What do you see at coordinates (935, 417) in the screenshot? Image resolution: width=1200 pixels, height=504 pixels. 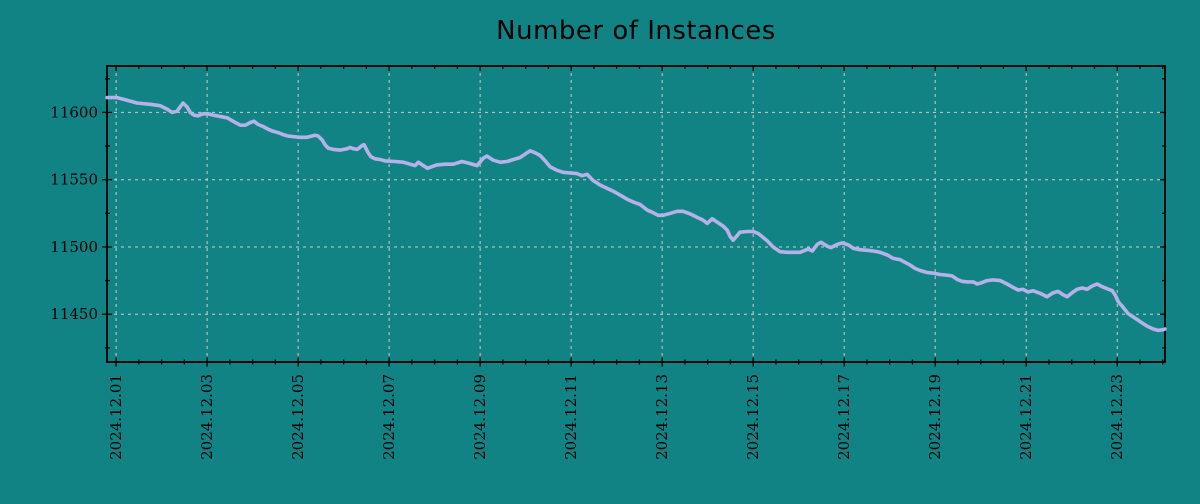 I see `x-tick-label: 2024.12.19` at bounding box center [935, 417].